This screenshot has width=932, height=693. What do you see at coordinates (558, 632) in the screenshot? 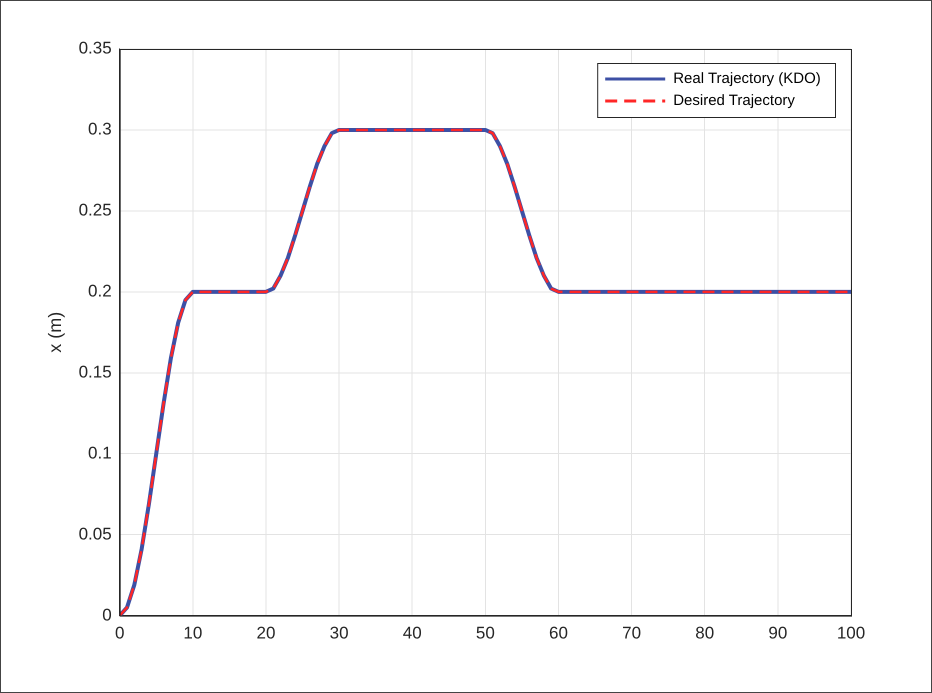
I see `x-tick-label: 60` at bounding box center [558, 632].